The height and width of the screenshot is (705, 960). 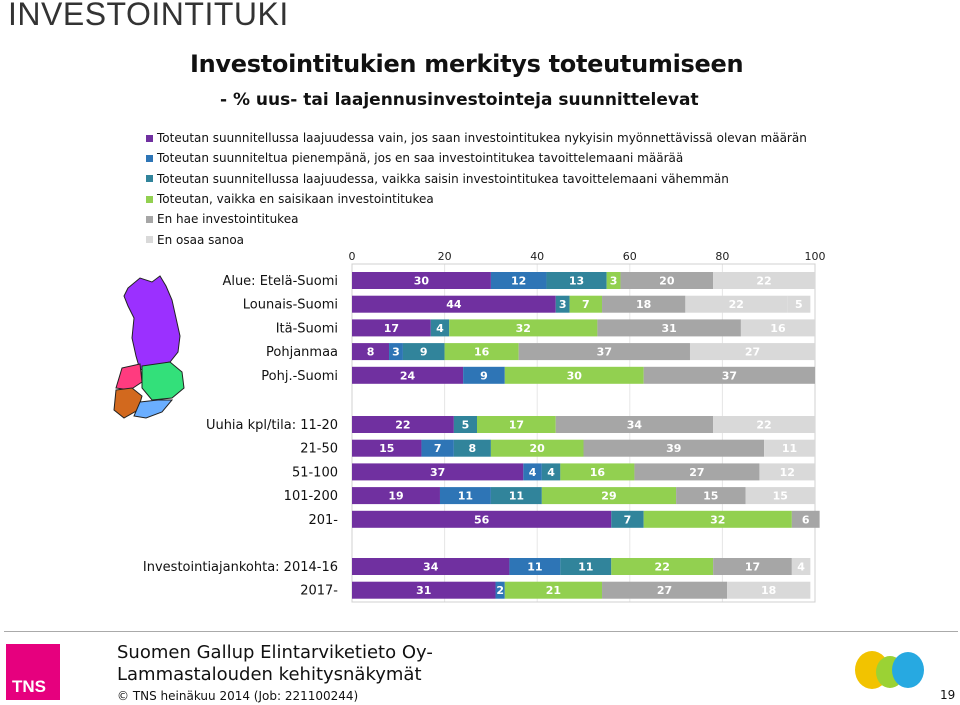 What do you see at coordinates (240, 567) in the screenshot?
I see `row-label: Investointiajankohta: 2014-16` at bounding box center [240, 567].